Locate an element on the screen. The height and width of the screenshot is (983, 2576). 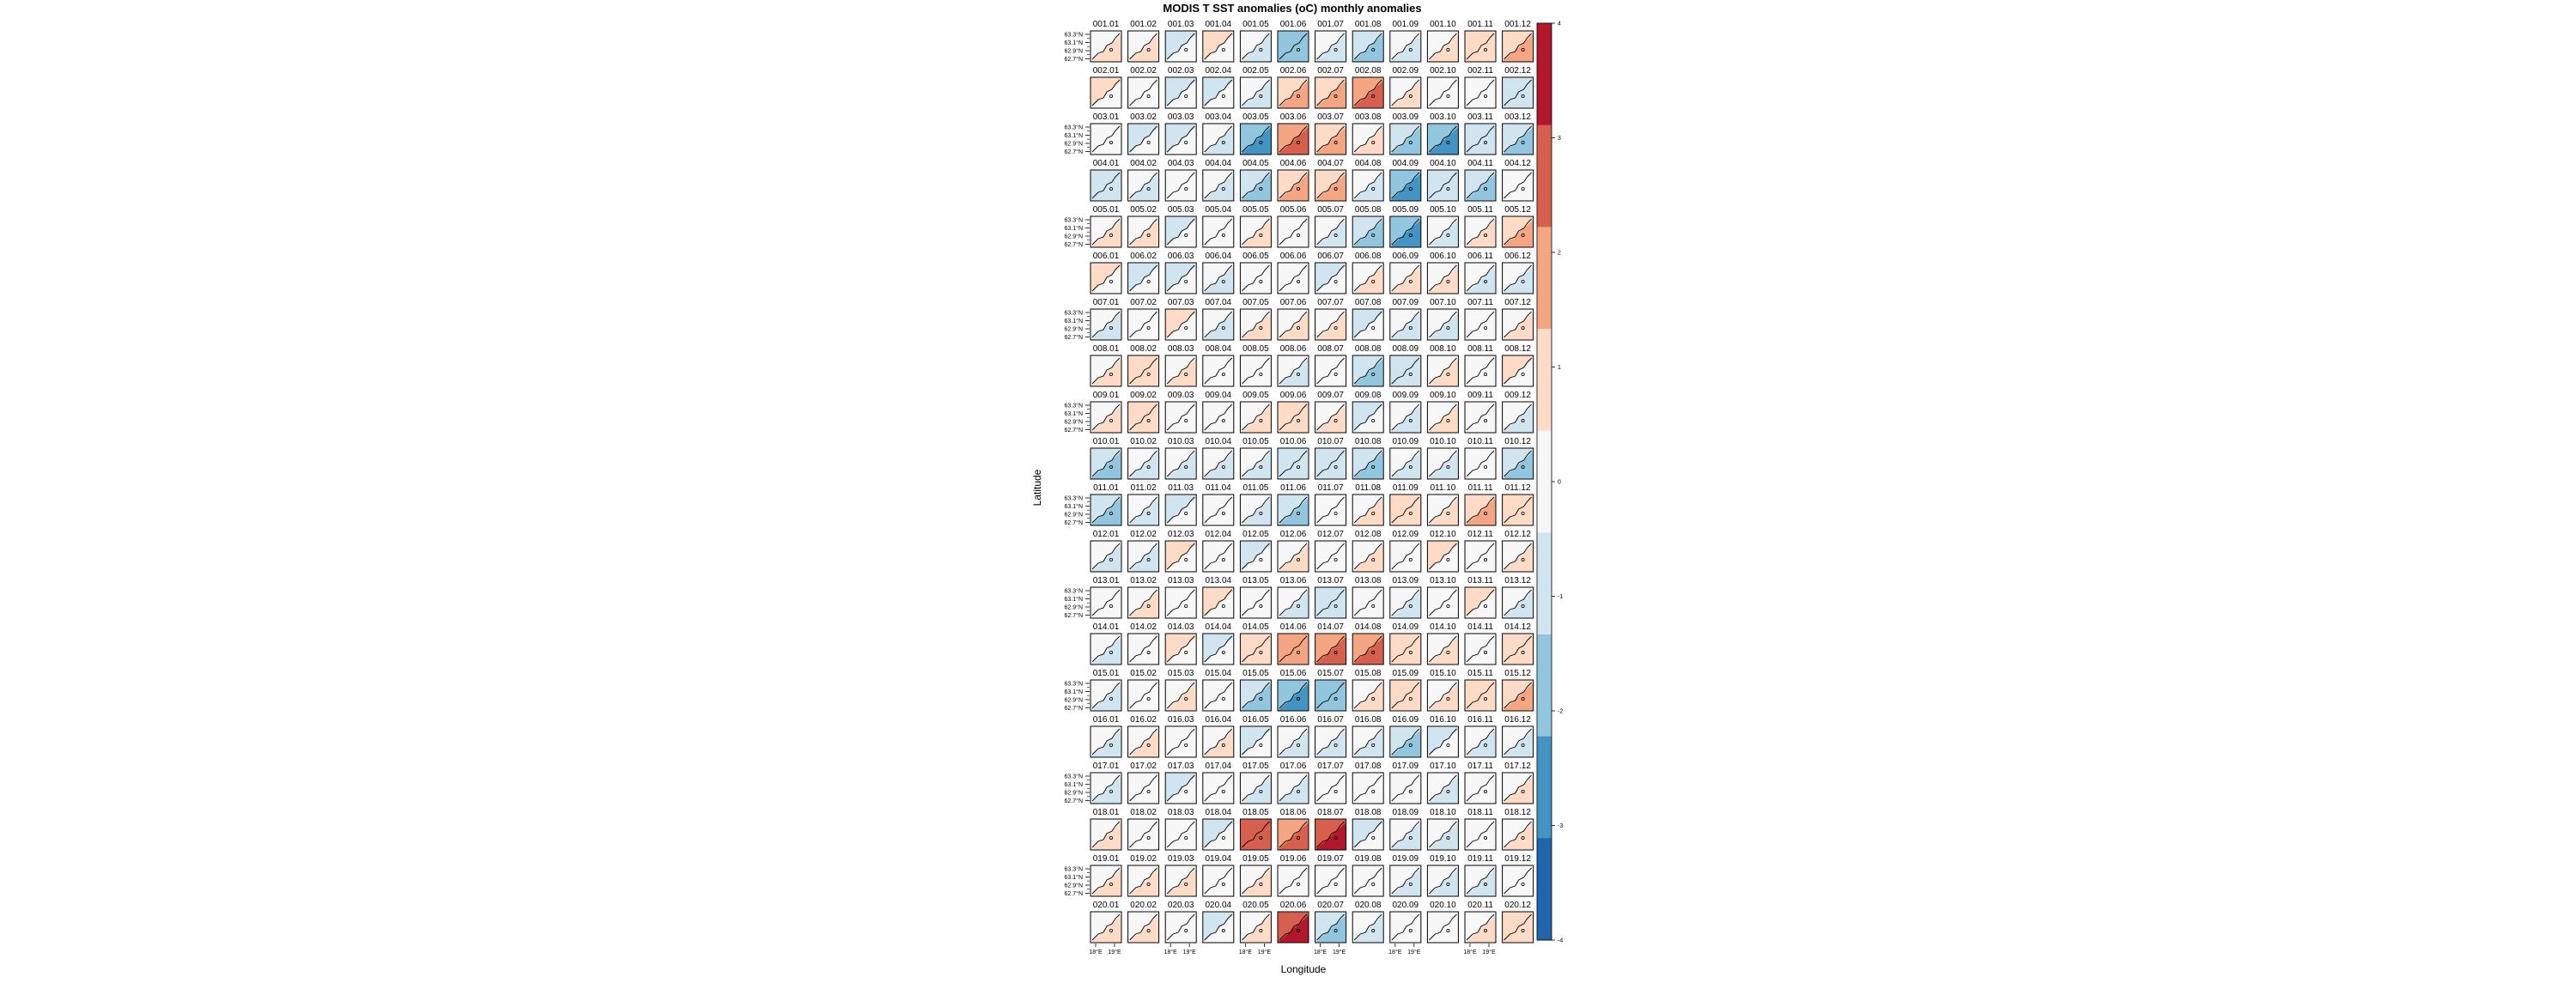
panel-title: 008.11 is located at coordinates (1480, 349).